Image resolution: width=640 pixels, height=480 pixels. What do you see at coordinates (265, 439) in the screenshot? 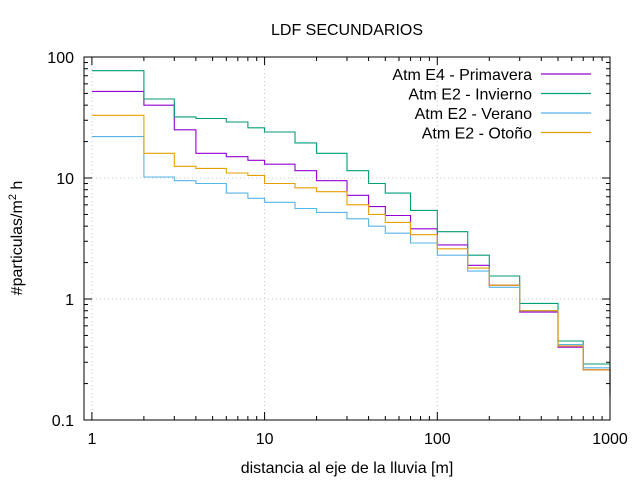
I see `x-tick-label: 10` at bounding box center [265, 439].